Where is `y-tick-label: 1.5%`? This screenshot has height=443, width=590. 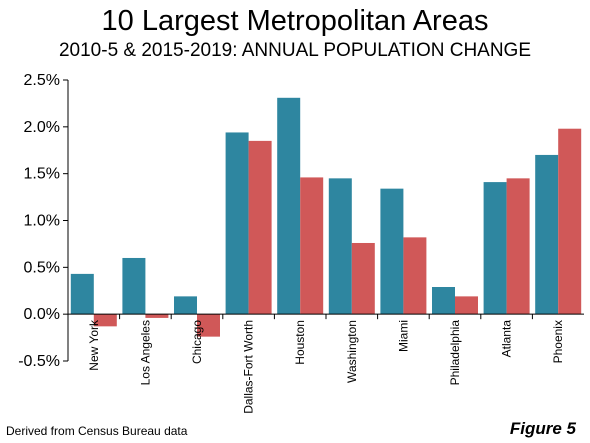
y-tick-label: 1.5% is located at coordinates (42, 174).